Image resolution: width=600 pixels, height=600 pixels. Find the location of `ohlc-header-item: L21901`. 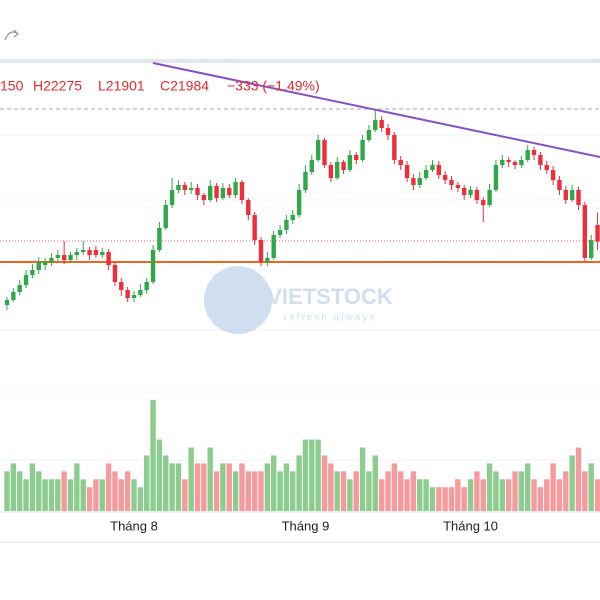

ohlc-header-item: L21901 is located at coordinates (121, 86).